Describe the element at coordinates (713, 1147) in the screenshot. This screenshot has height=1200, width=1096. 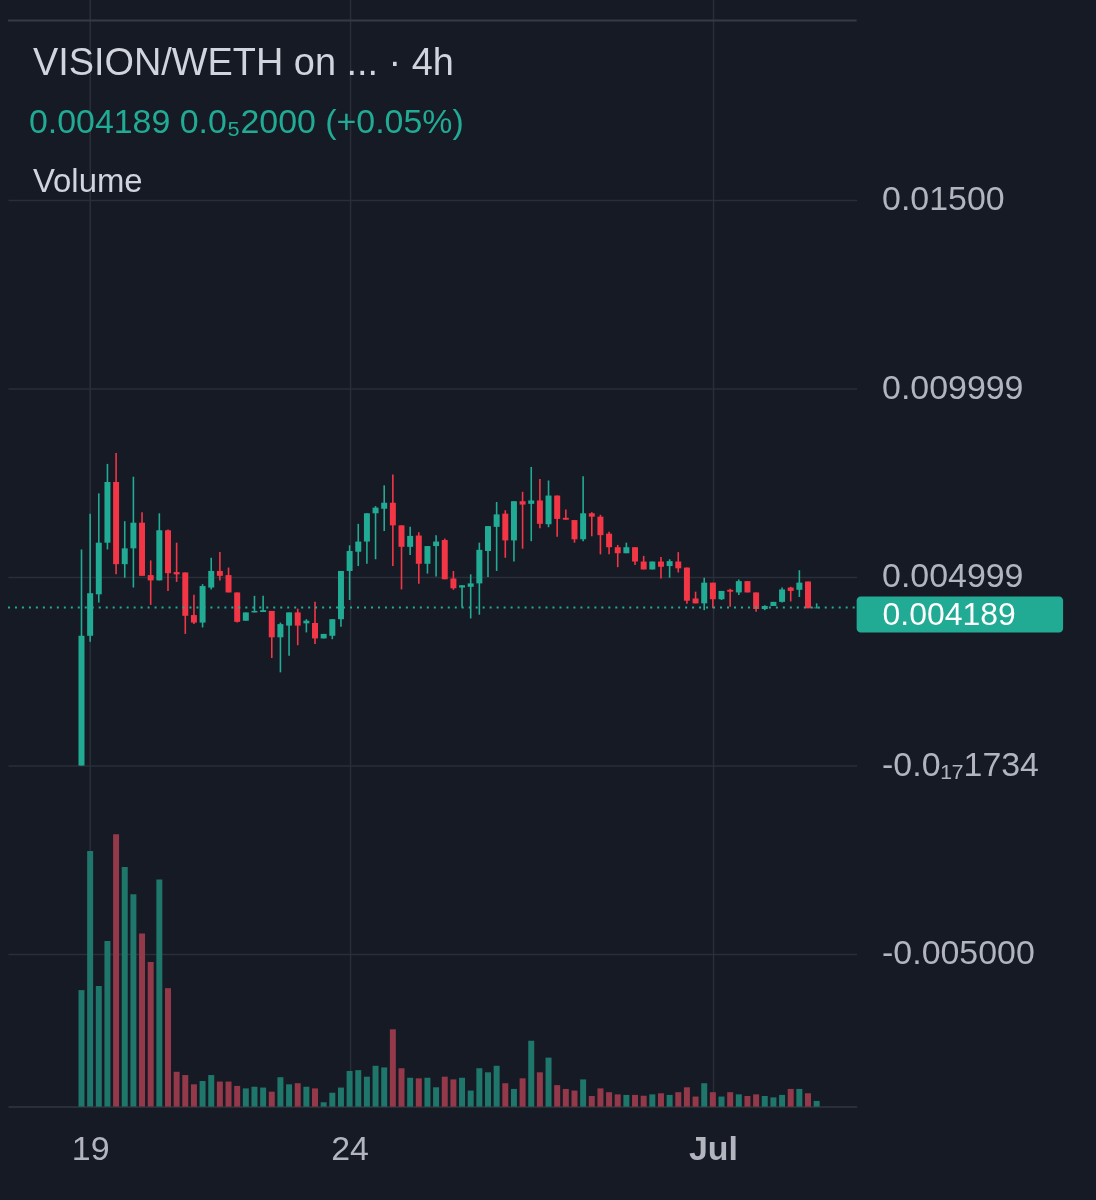
I see `x-tick-label: Jul` at that location.